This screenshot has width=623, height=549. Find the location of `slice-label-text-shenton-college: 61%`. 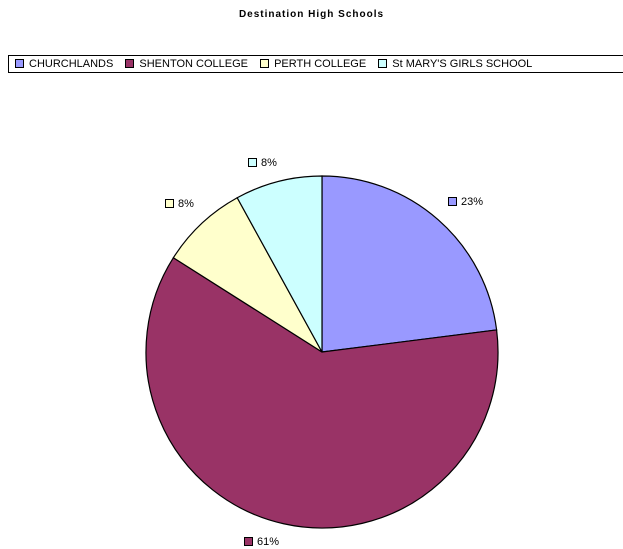

slice-label-text-shenton-college: 61% is located at coordinates (268, 542).